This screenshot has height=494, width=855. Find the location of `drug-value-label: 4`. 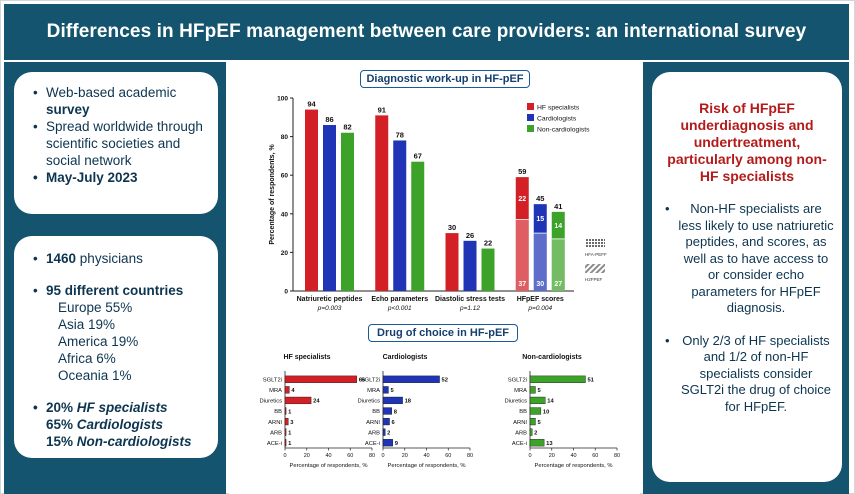

drug-value-label: 4 is located at coordinates (293, 391).